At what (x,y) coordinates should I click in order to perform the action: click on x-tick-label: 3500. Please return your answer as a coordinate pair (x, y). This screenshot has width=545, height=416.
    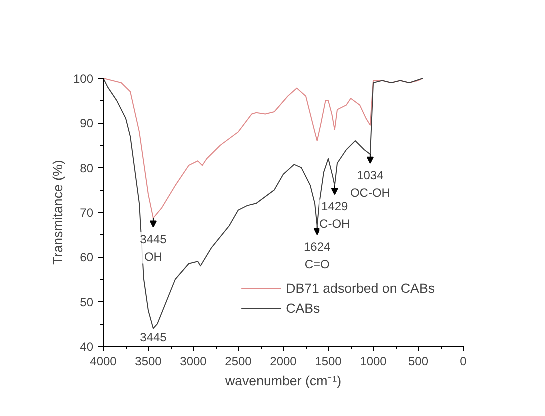
    Looking at the image, I should click on (148, 361).